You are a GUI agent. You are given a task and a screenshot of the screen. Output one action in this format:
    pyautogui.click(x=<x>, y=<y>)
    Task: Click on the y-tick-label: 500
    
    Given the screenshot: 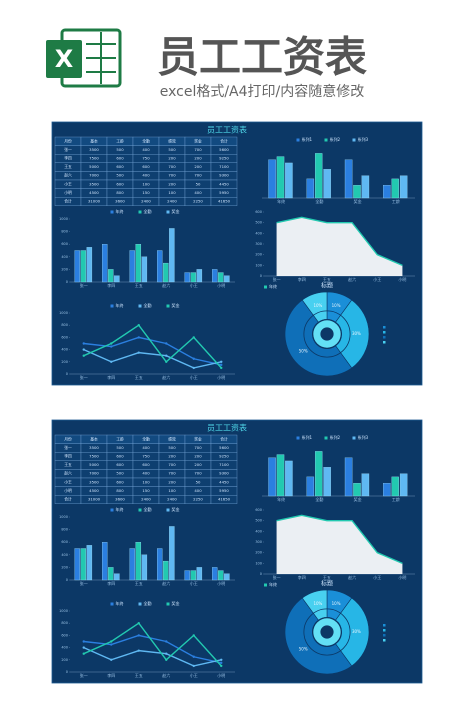 What is the action you would take?
    pyautogui.click(x=258, y=223)
    